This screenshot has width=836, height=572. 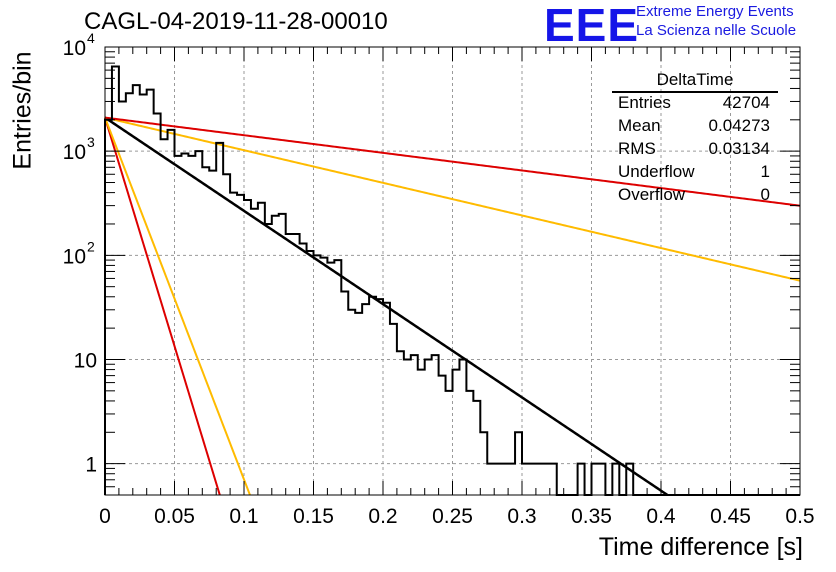 I want to click on eee-logo: EEE, so click(x=592, y=25).